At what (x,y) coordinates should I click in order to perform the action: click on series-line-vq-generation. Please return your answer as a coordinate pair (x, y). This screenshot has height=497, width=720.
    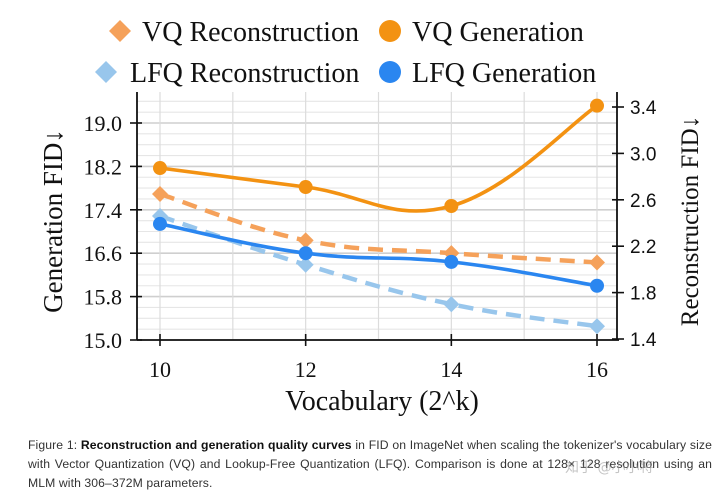
    Looking at the image, I should click on (379, 158).